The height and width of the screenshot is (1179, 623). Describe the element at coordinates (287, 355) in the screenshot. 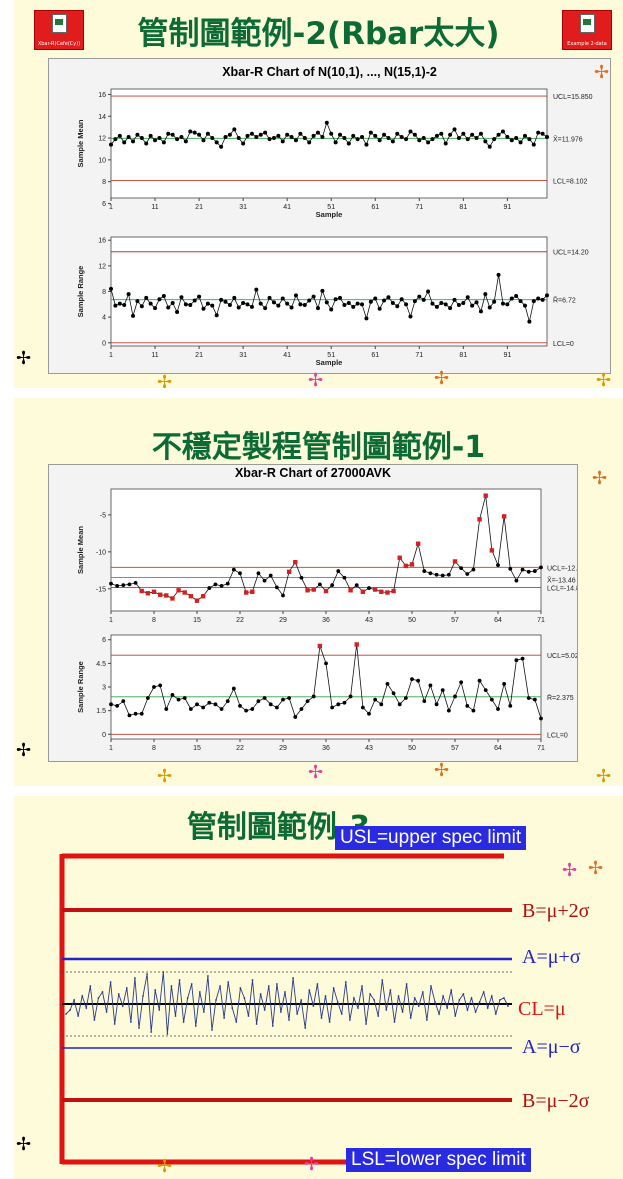

I see `x-tick-label: 41` at that location.